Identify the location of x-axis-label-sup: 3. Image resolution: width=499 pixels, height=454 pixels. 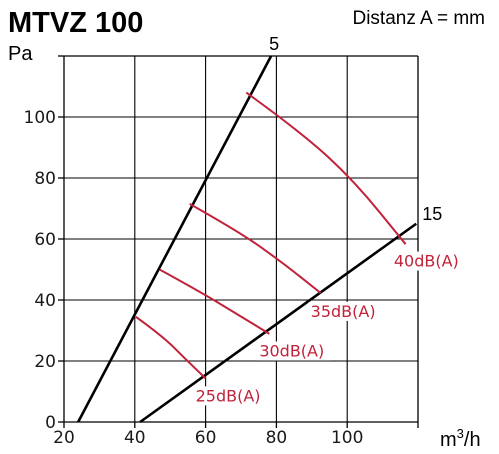
(460, 433).